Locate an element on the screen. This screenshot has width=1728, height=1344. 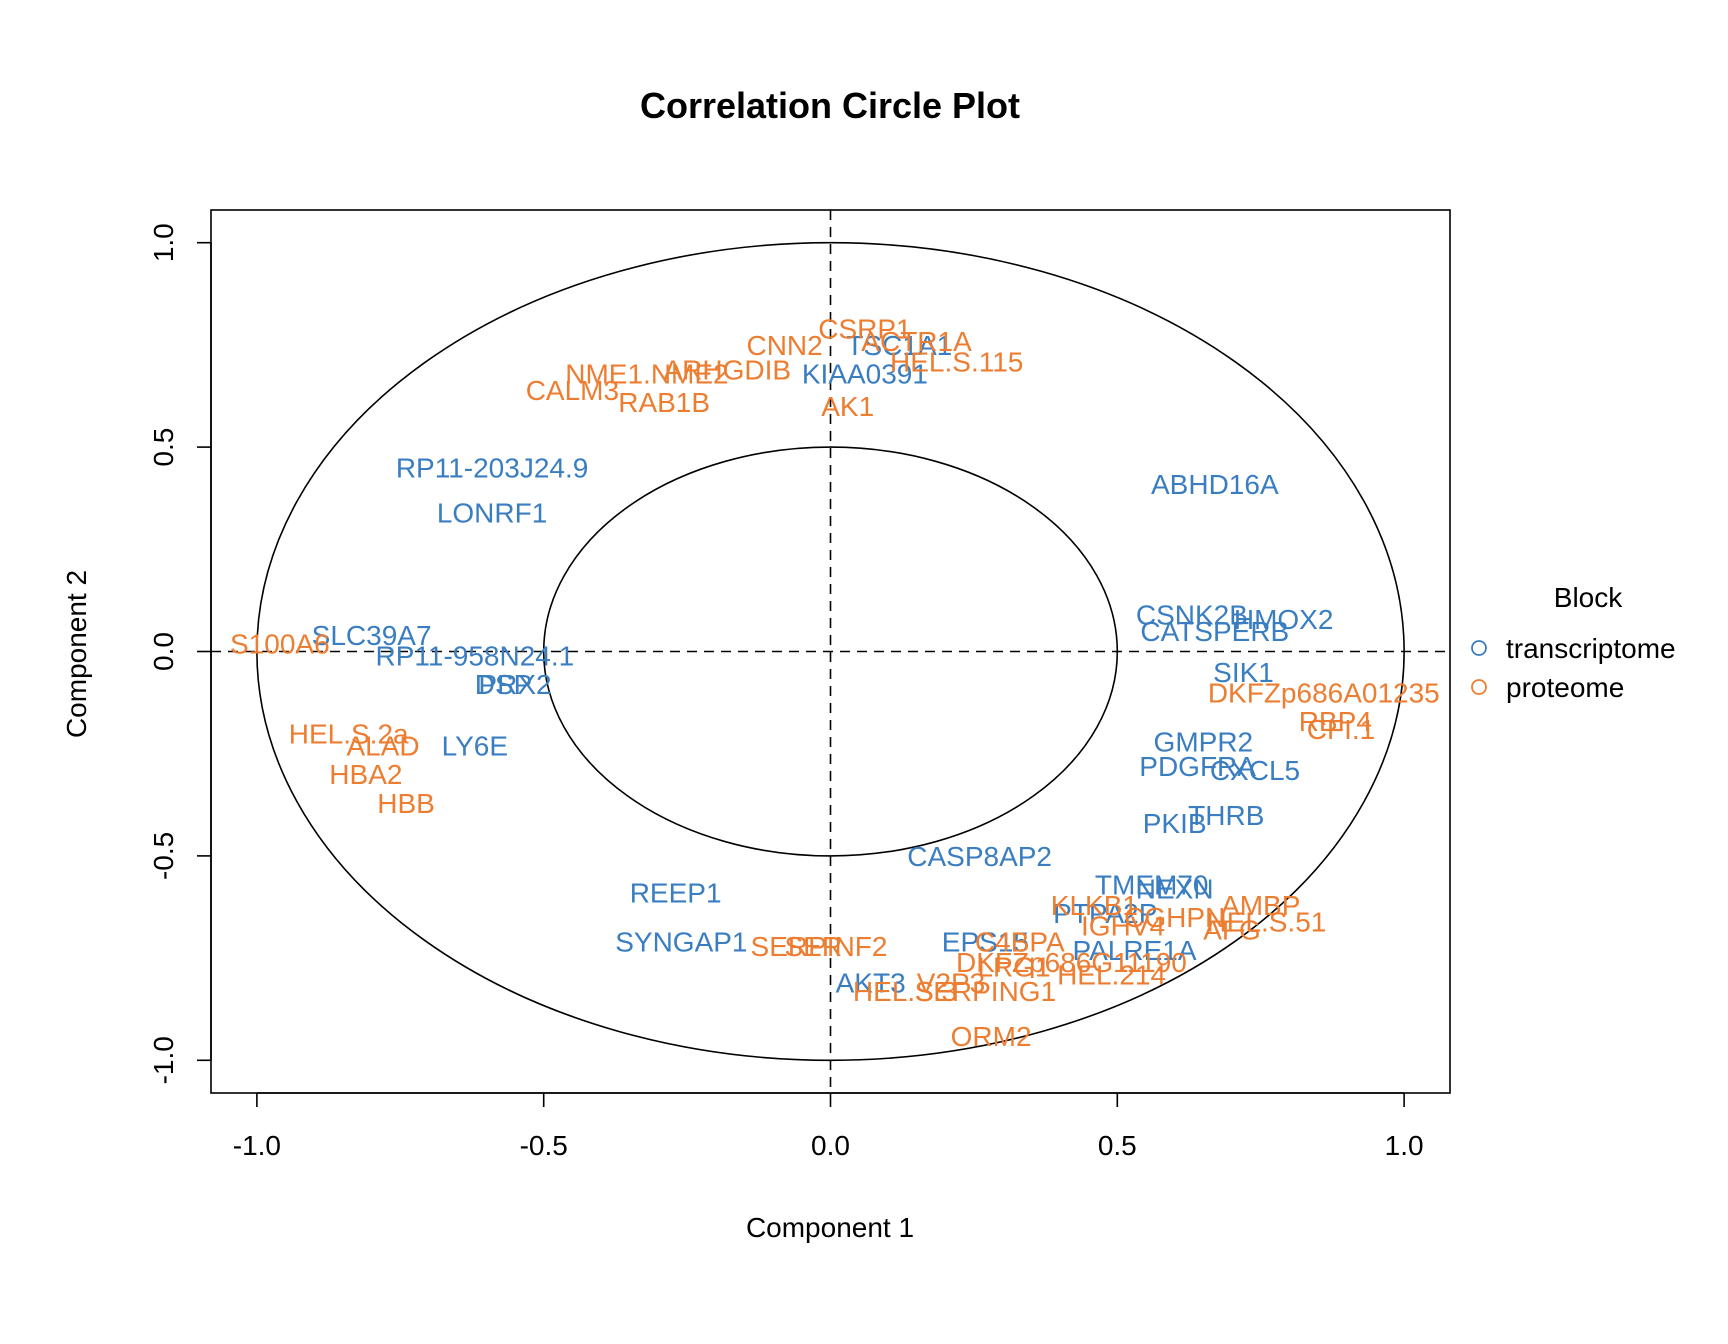
variable-label: SLC39A7 is located at coordinates (372, 635).